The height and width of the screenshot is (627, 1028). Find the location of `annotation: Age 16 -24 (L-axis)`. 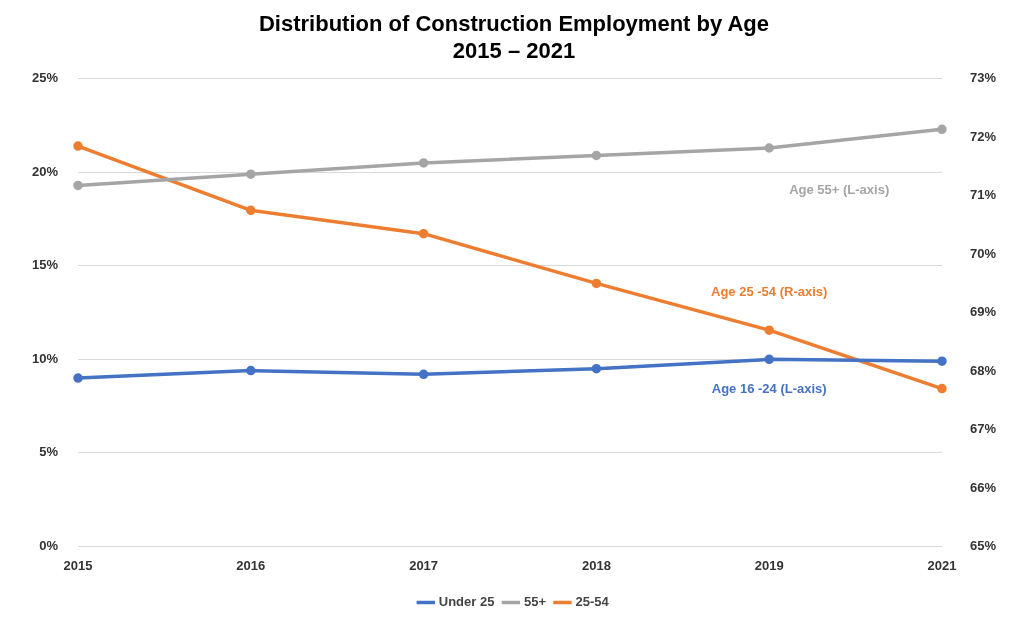

annotation: Age 16 -24 (L-axis) is located at coordinates (769, 388).